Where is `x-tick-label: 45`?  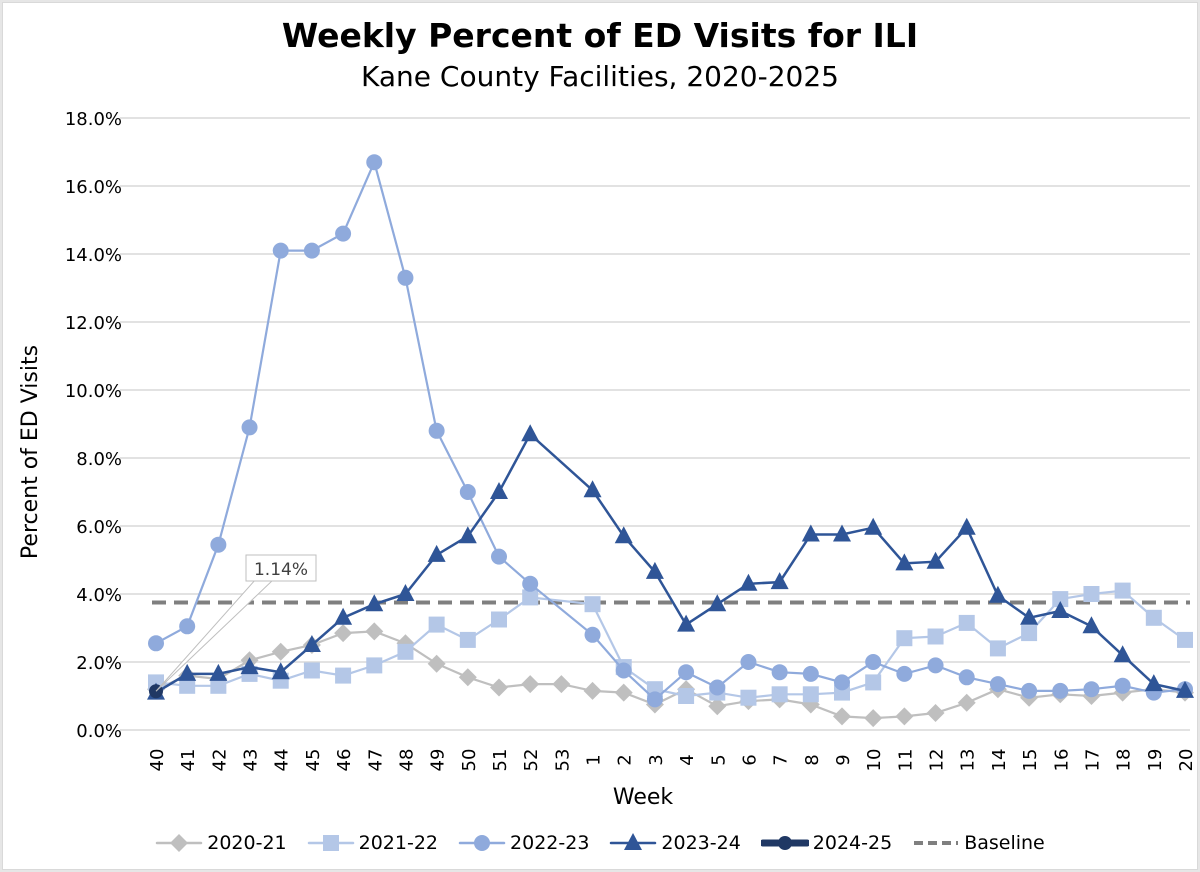
x-tick-label: 45 is located at coordinates (313, 760).